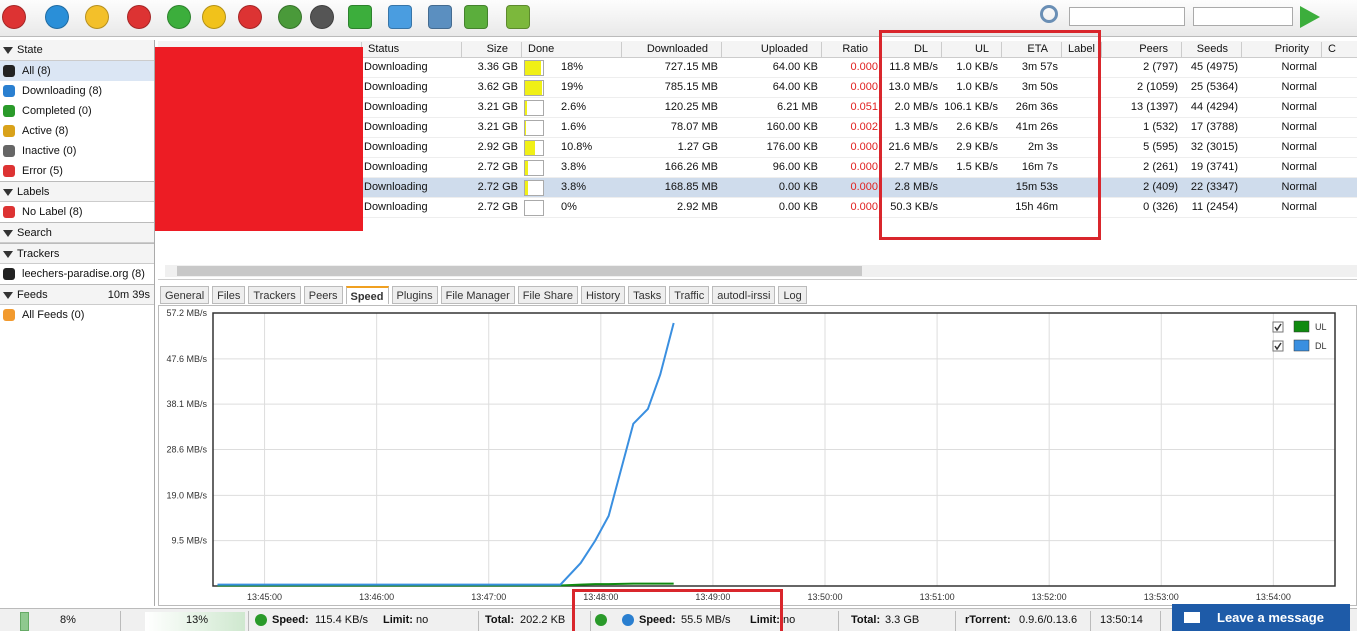  What do you see at coordinates (1160, 207) in the screenshot?
I see `table-cell: 0 (326)` at bounding box center [1160, 207].